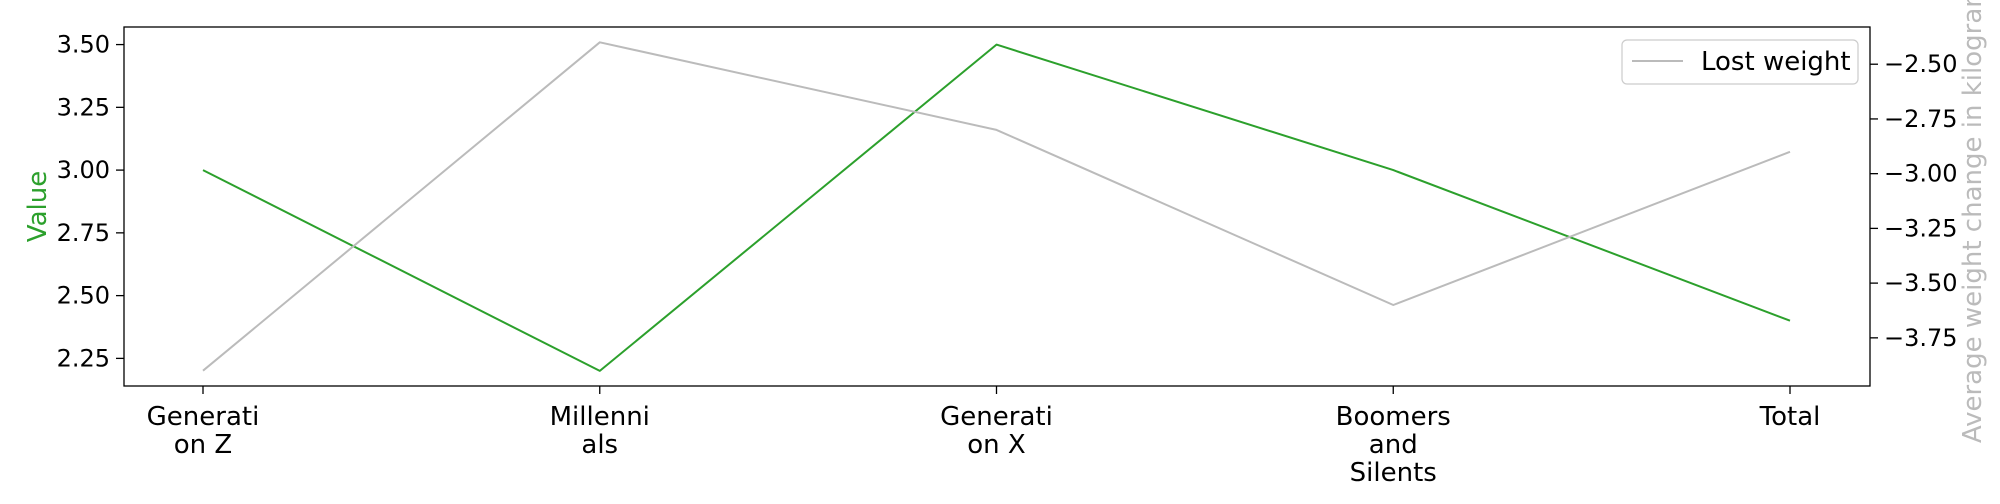 Image resolution: width=2000 pixels, height=504 pixels. I want to click on legend: Lost weight, so click(1740, 62).